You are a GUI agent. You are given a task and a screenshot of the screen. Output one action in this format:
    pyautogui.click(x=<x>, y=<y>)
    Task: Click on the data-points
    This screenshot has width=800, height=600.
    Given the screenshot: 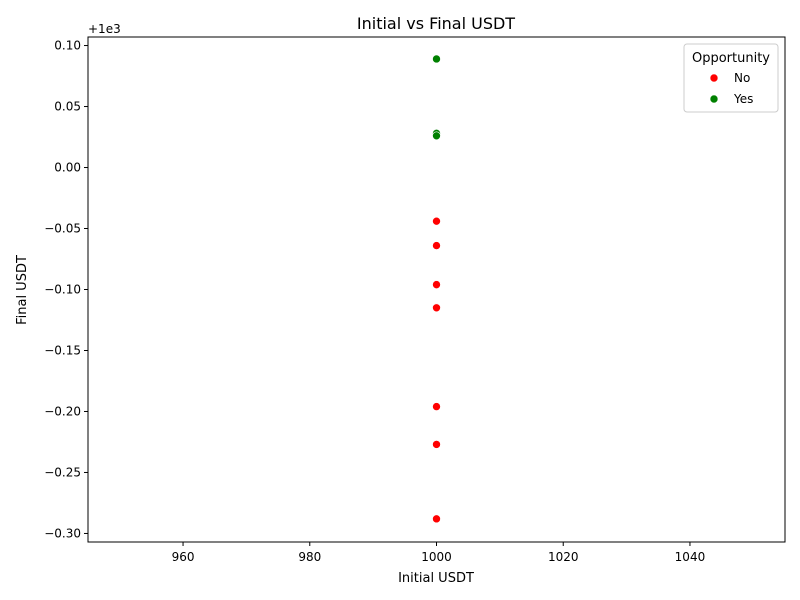 What is the action you would take?
    pyautogui.click(x=436, y=289)
    